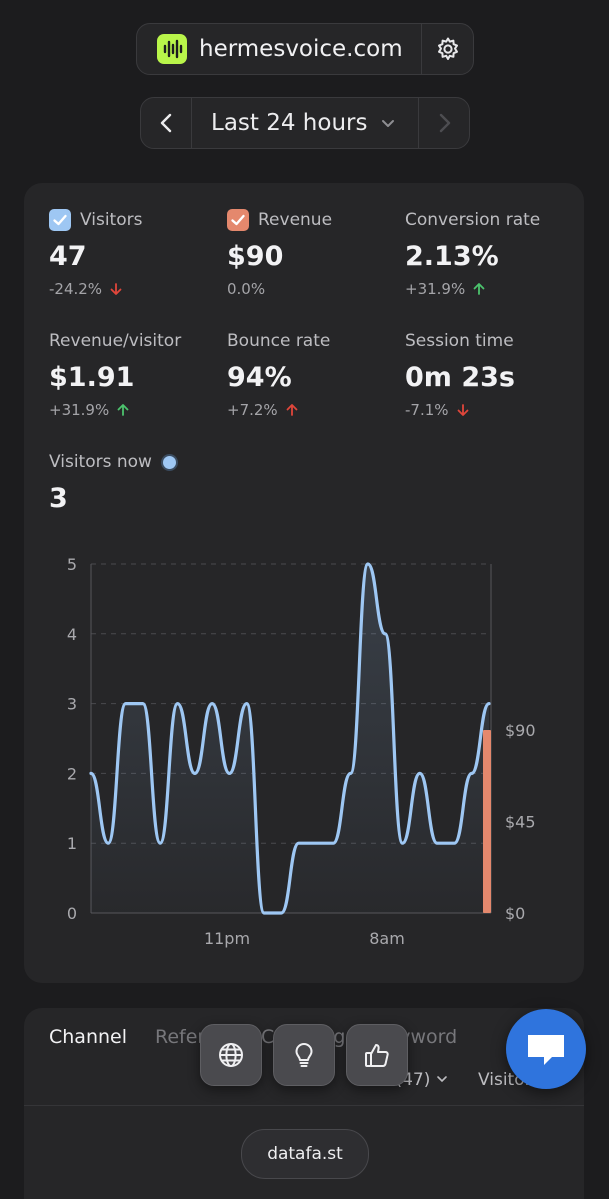 Image resolution: width=609 pixels, height=1199 pixels. What do you see at coordinates (72, 843) in the screenshot?
I see `y-tick-label: 1` at bounding box center [72, 843].